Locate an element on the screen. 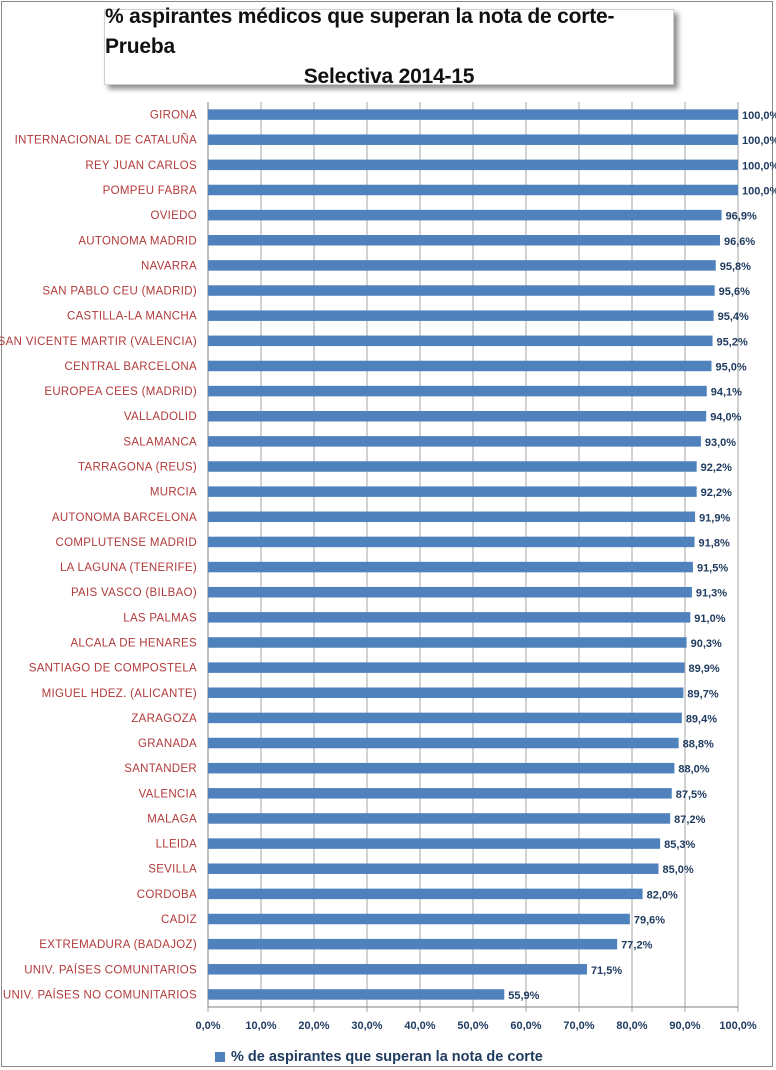  x-tick-label: 90,0% is located at coordinates (684, 1026).